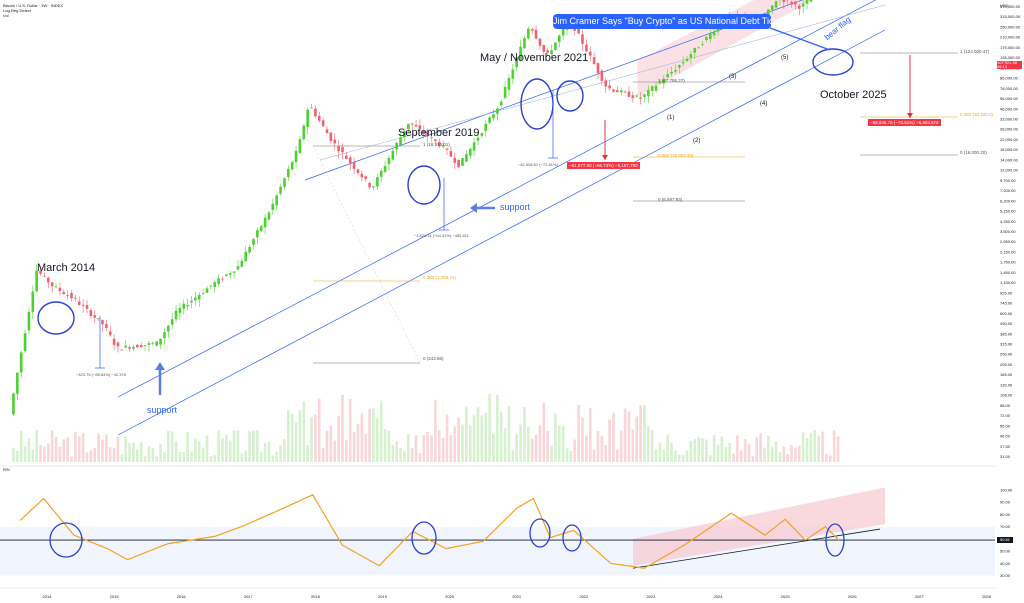 Image resolution: width=1024 pixels, height=603 pixels. Describe the element at coordinates (987, 596) in the screenshot. I see `x-tick-label: 2028` at that location.